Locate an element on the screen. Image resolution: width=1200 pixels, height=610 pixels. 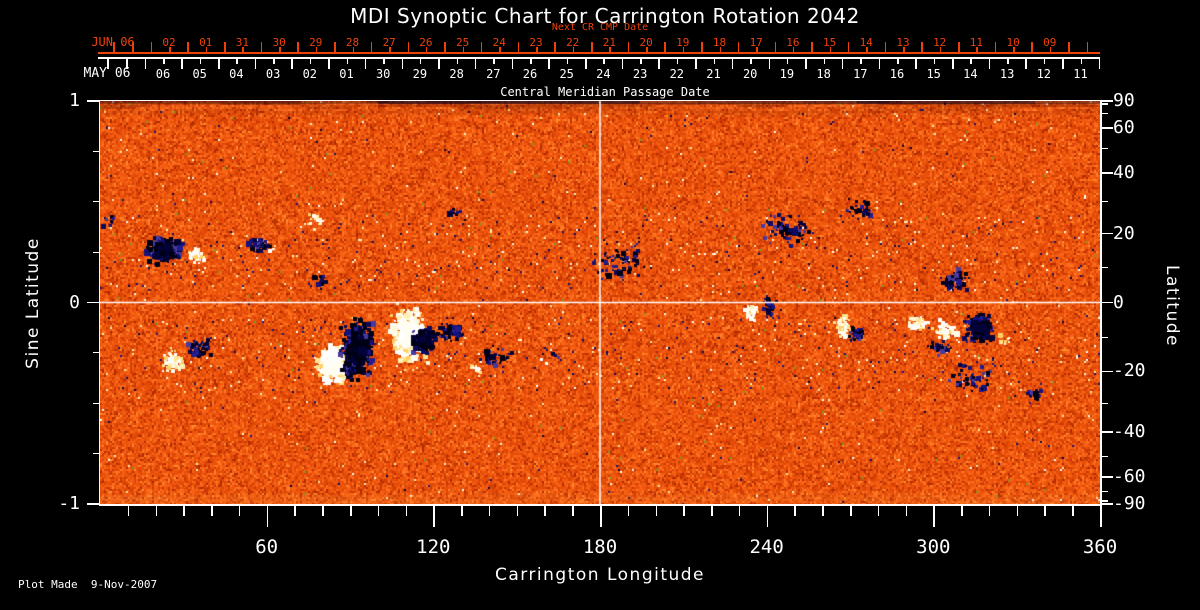
day-label: 25 is located at coordinates (566, 74).